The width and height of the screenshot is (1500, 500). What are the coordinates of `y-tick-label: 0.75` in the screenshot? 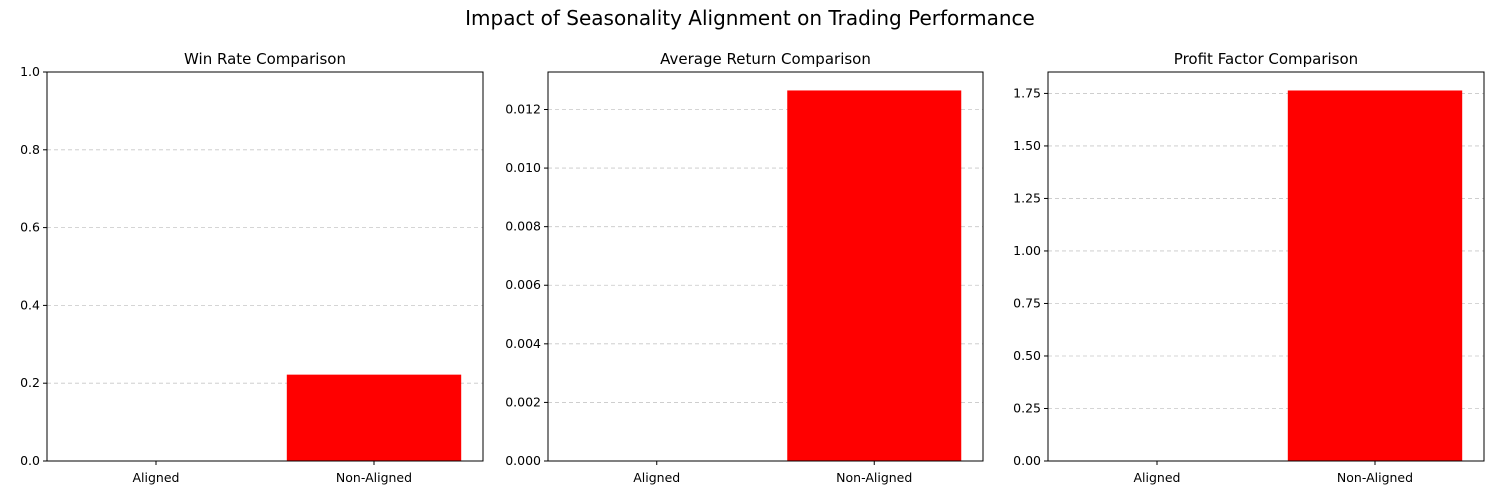 It's located at (1027, 302).